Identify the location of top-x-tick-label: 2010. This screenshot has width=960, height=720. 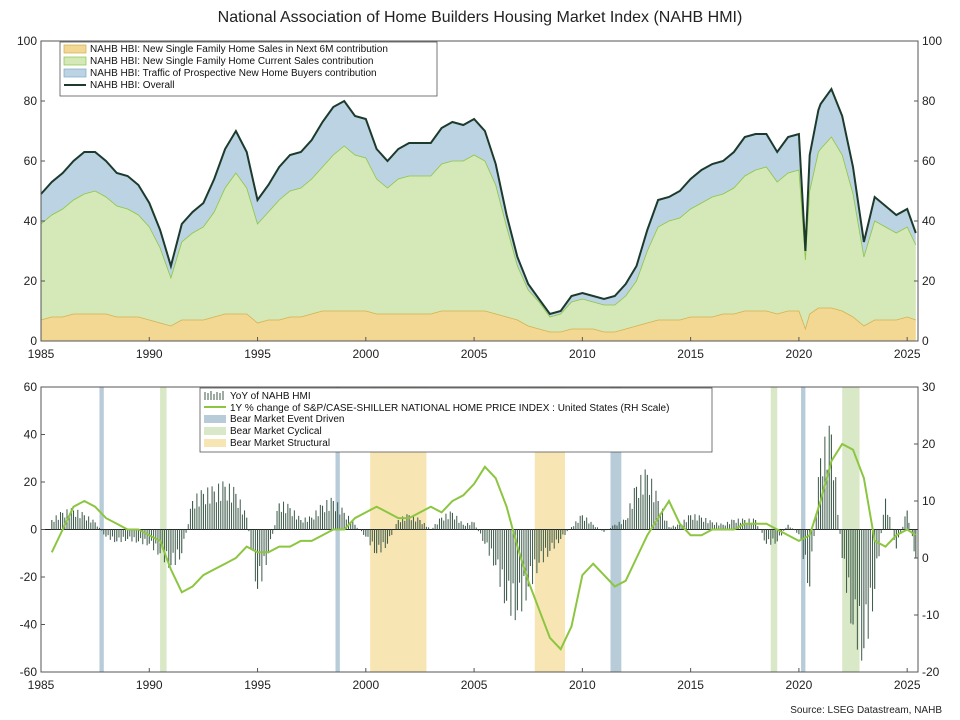
(582, 354).